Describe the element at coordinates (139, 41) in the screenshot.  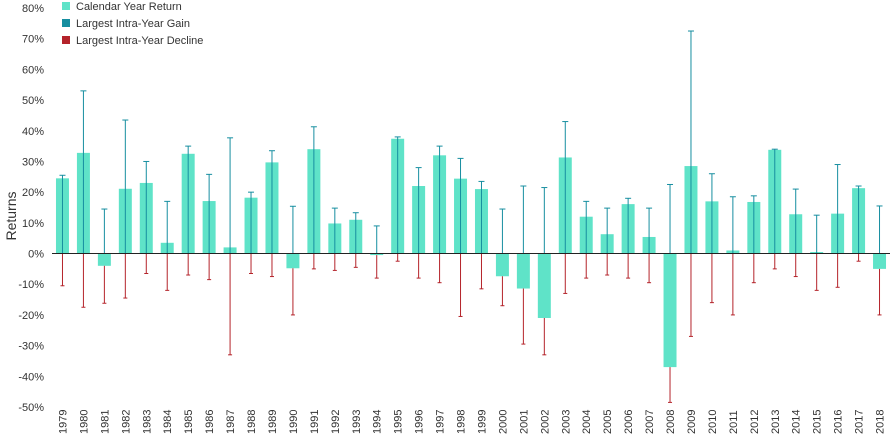
I see `legend-label: Largest Intra-Year Decline` at that location.